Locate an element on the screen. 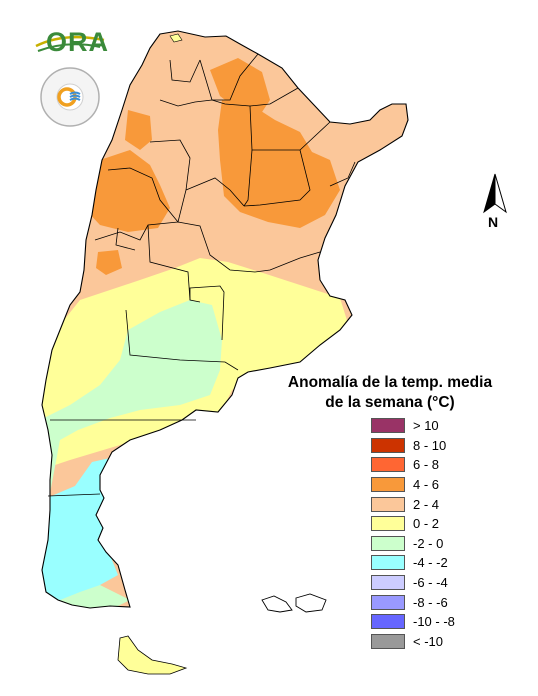 This screenshot has width=538, height=696. legend-label: -2 - 0 is located at coordinates (428, 543).